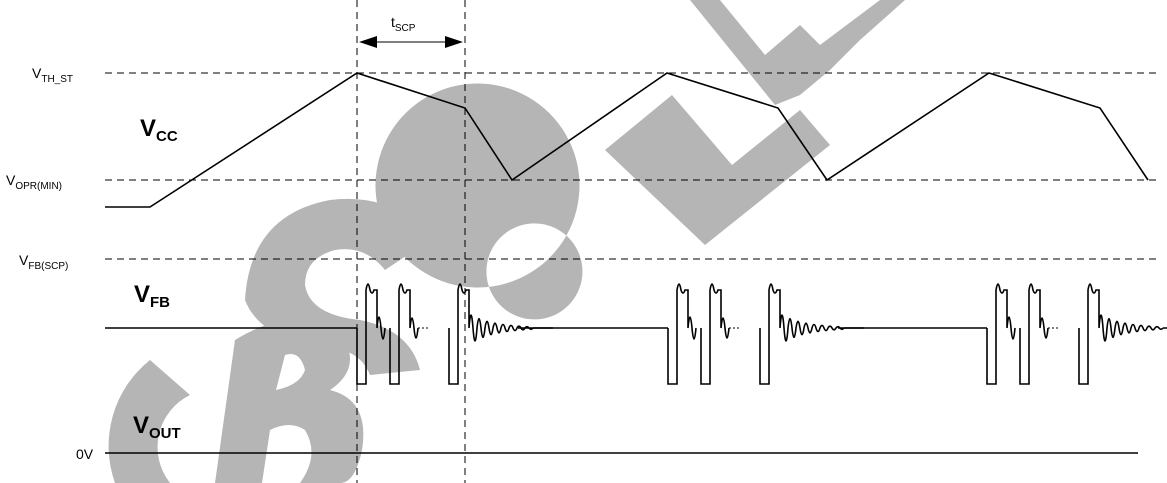  Describe the element at coordinates (34, 182) in the screenshot. I see `vopr-min-label: VOPR(MIN)` at that location.